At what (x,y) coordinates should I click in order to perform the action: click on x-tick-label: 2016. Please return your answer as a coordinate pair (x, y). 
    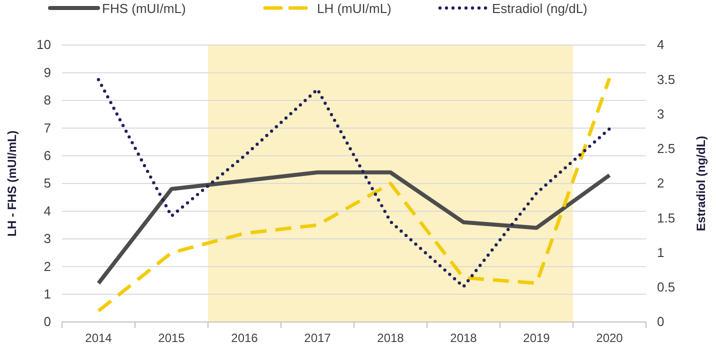
    Looking at the image, I should click on (244, 338).